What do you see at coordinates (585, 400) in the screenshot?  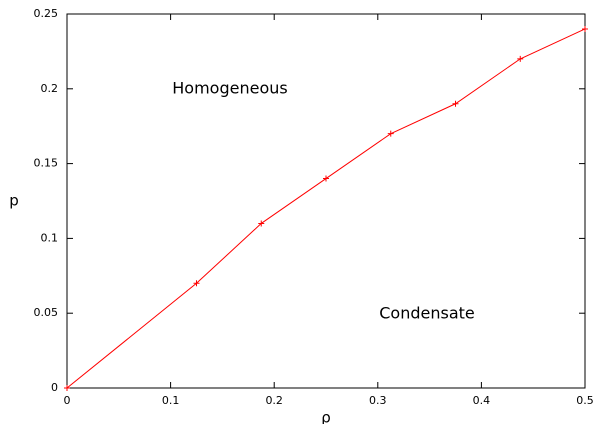 I see `x-tick-label: 0.5` at bounding box center [585, 400].